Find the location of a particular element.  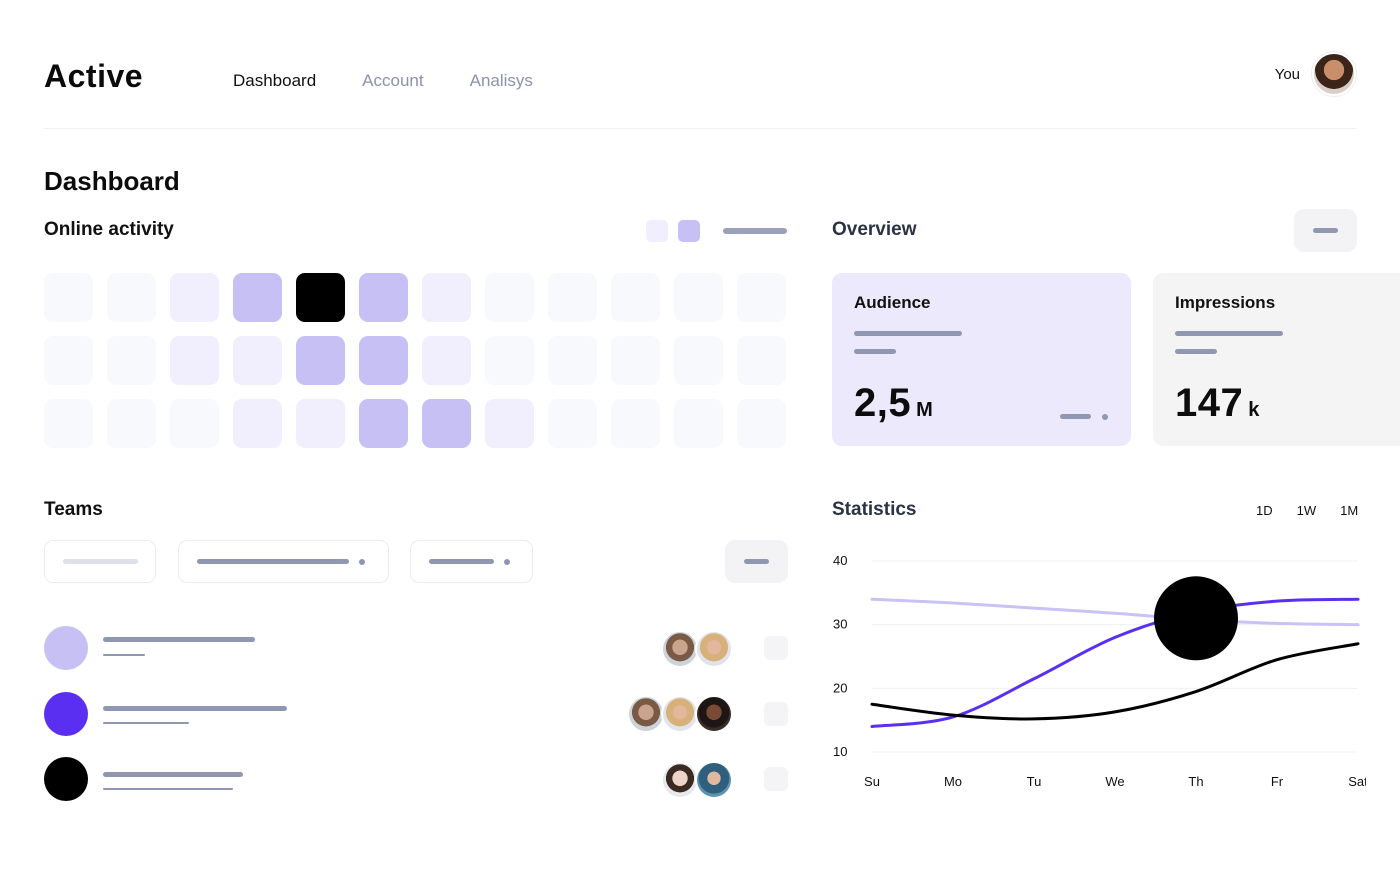

avatar-woman-dark-hair-icon is located at coordinates (714, 714).